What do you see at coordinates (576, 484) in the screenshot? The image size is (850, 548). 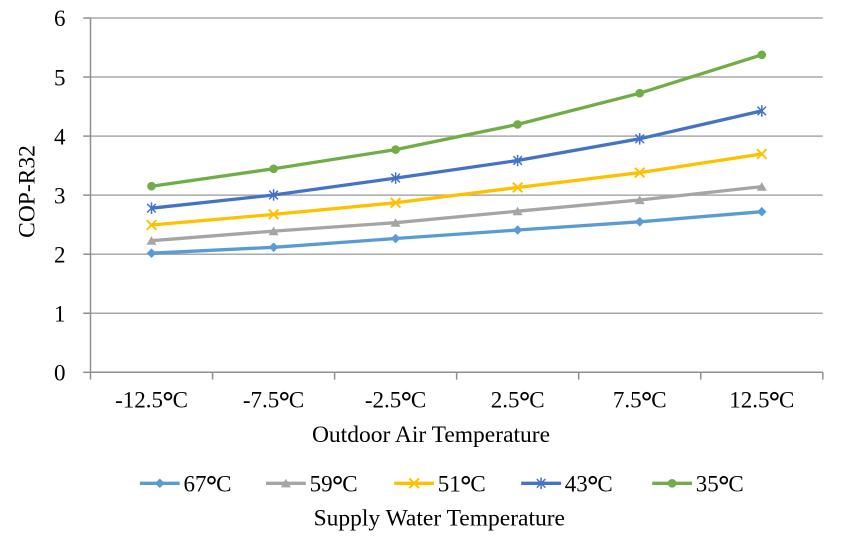 I see `svg-text: 43` at bounding box center [576, 484].